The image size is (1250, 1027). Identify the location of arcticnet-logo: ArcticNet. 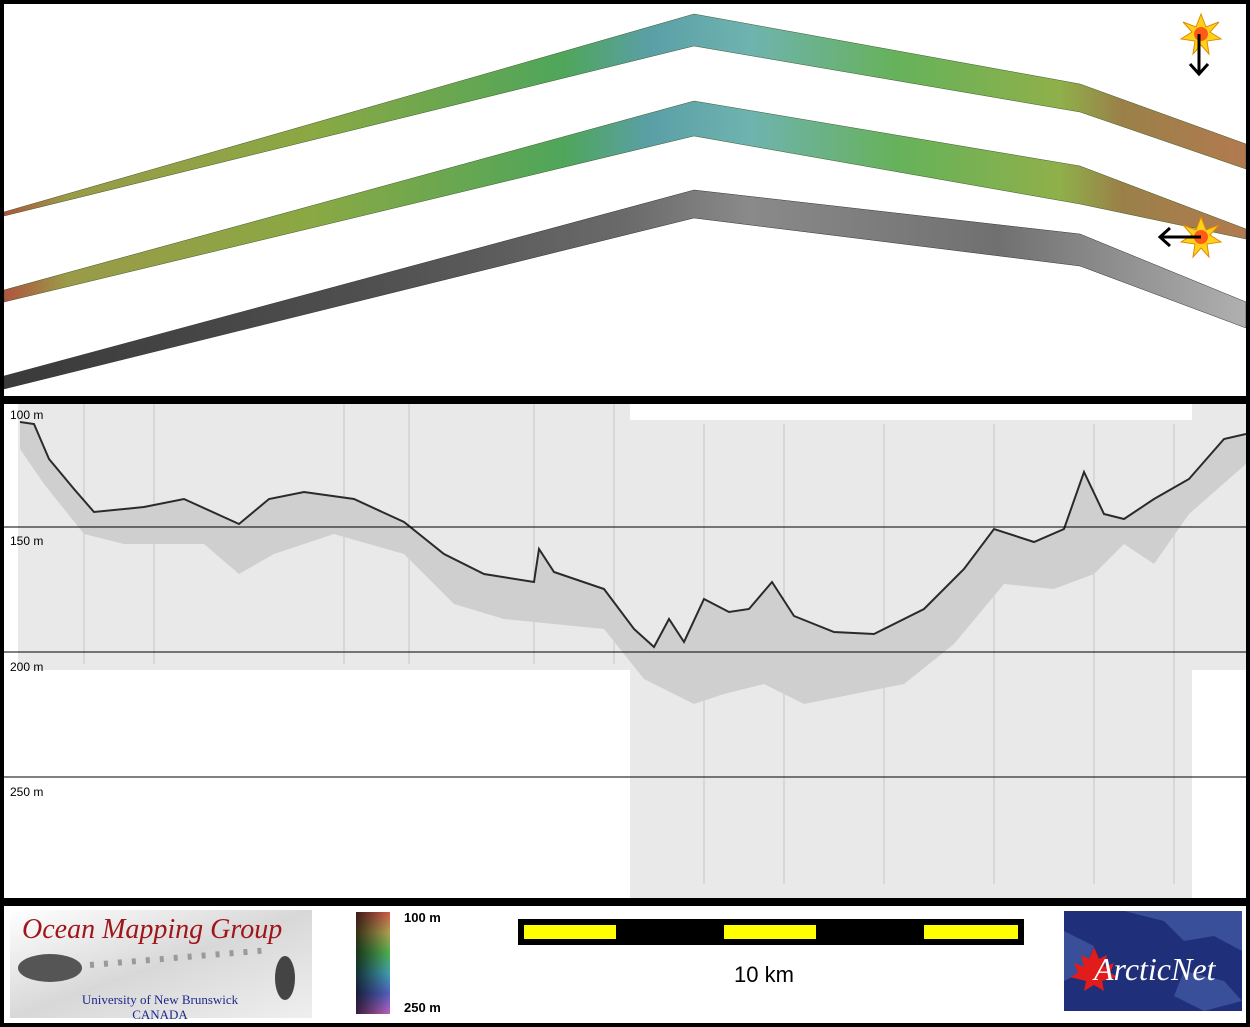
(1153, 961).